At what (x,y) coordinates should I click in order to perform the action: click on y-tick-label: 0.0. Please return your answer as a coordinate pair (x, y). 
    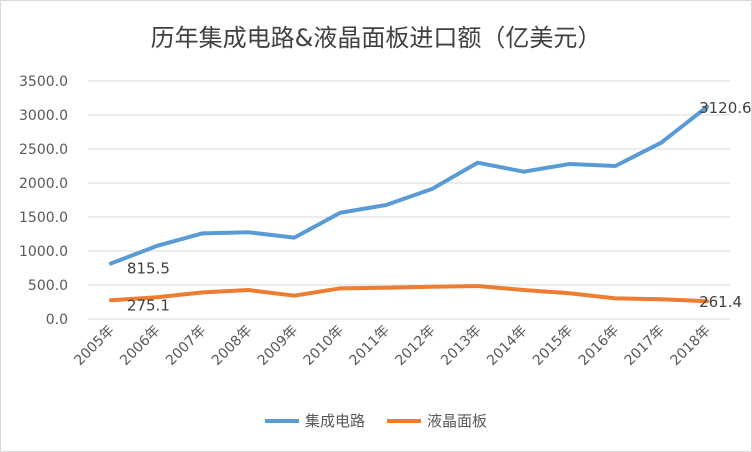
    Looking at the image, I should click on (57, 320).